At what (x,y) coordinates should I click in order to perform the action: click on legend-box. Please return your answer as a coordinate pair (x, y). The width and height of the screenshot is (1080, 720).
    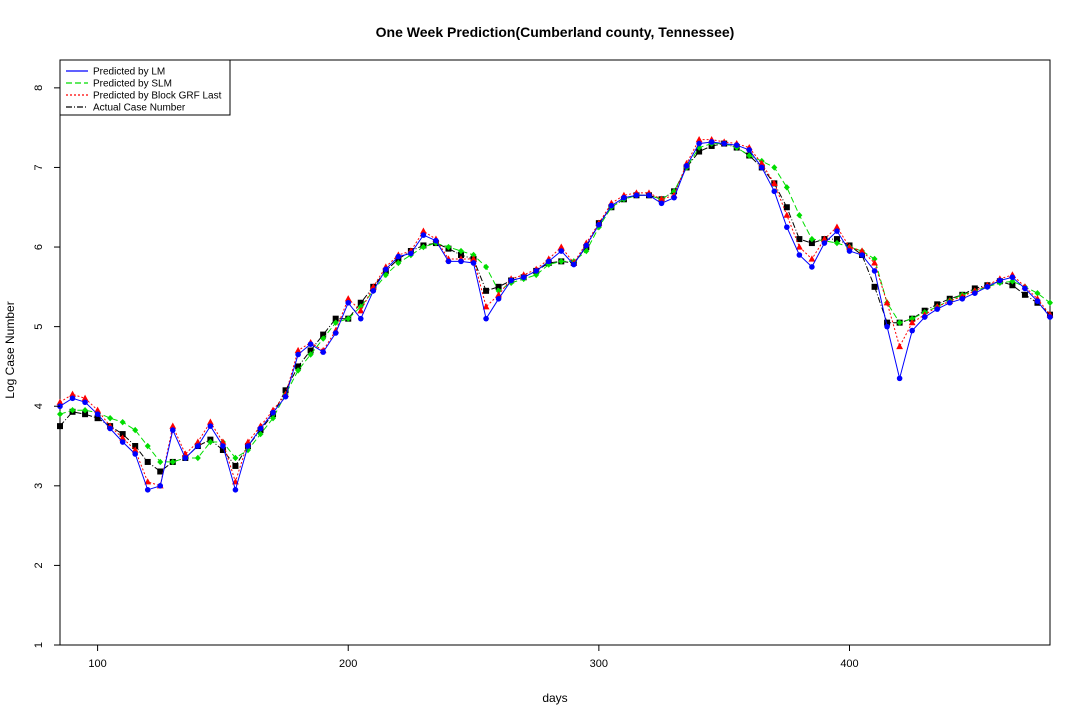
    Looking at the image, I should click on (145, 87).